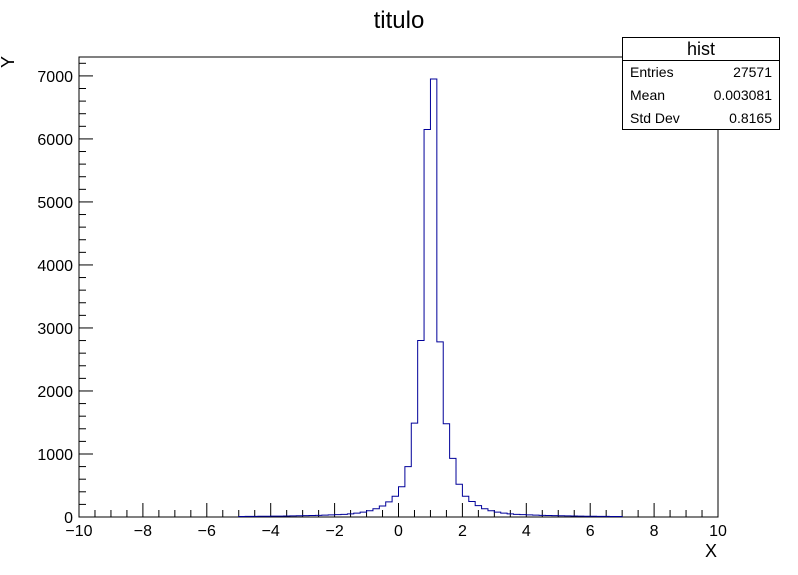  I want to click on stats-mean-value: 0.003081, so click(742, 95).